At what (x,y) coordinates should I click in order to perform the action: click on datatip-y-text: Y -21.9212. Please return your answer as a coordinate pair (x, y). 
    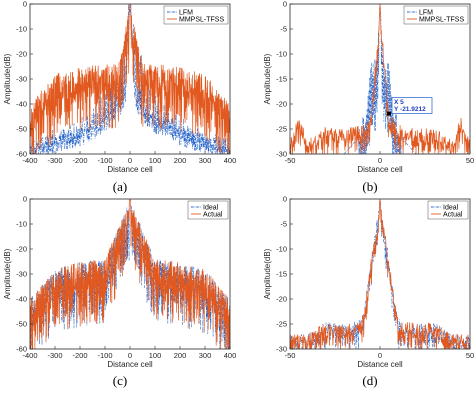
    Looking at the image, I should click on (410, 109).